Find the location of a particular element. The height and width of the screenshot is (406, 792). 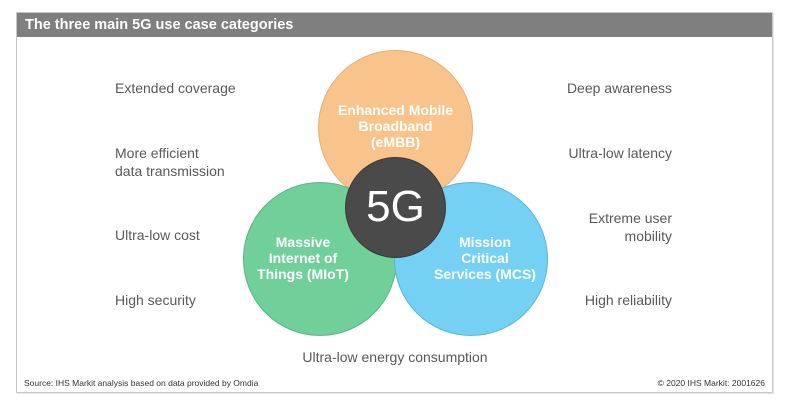

page-title: The three main 5G use case categories is located at coordinates (159, 25).